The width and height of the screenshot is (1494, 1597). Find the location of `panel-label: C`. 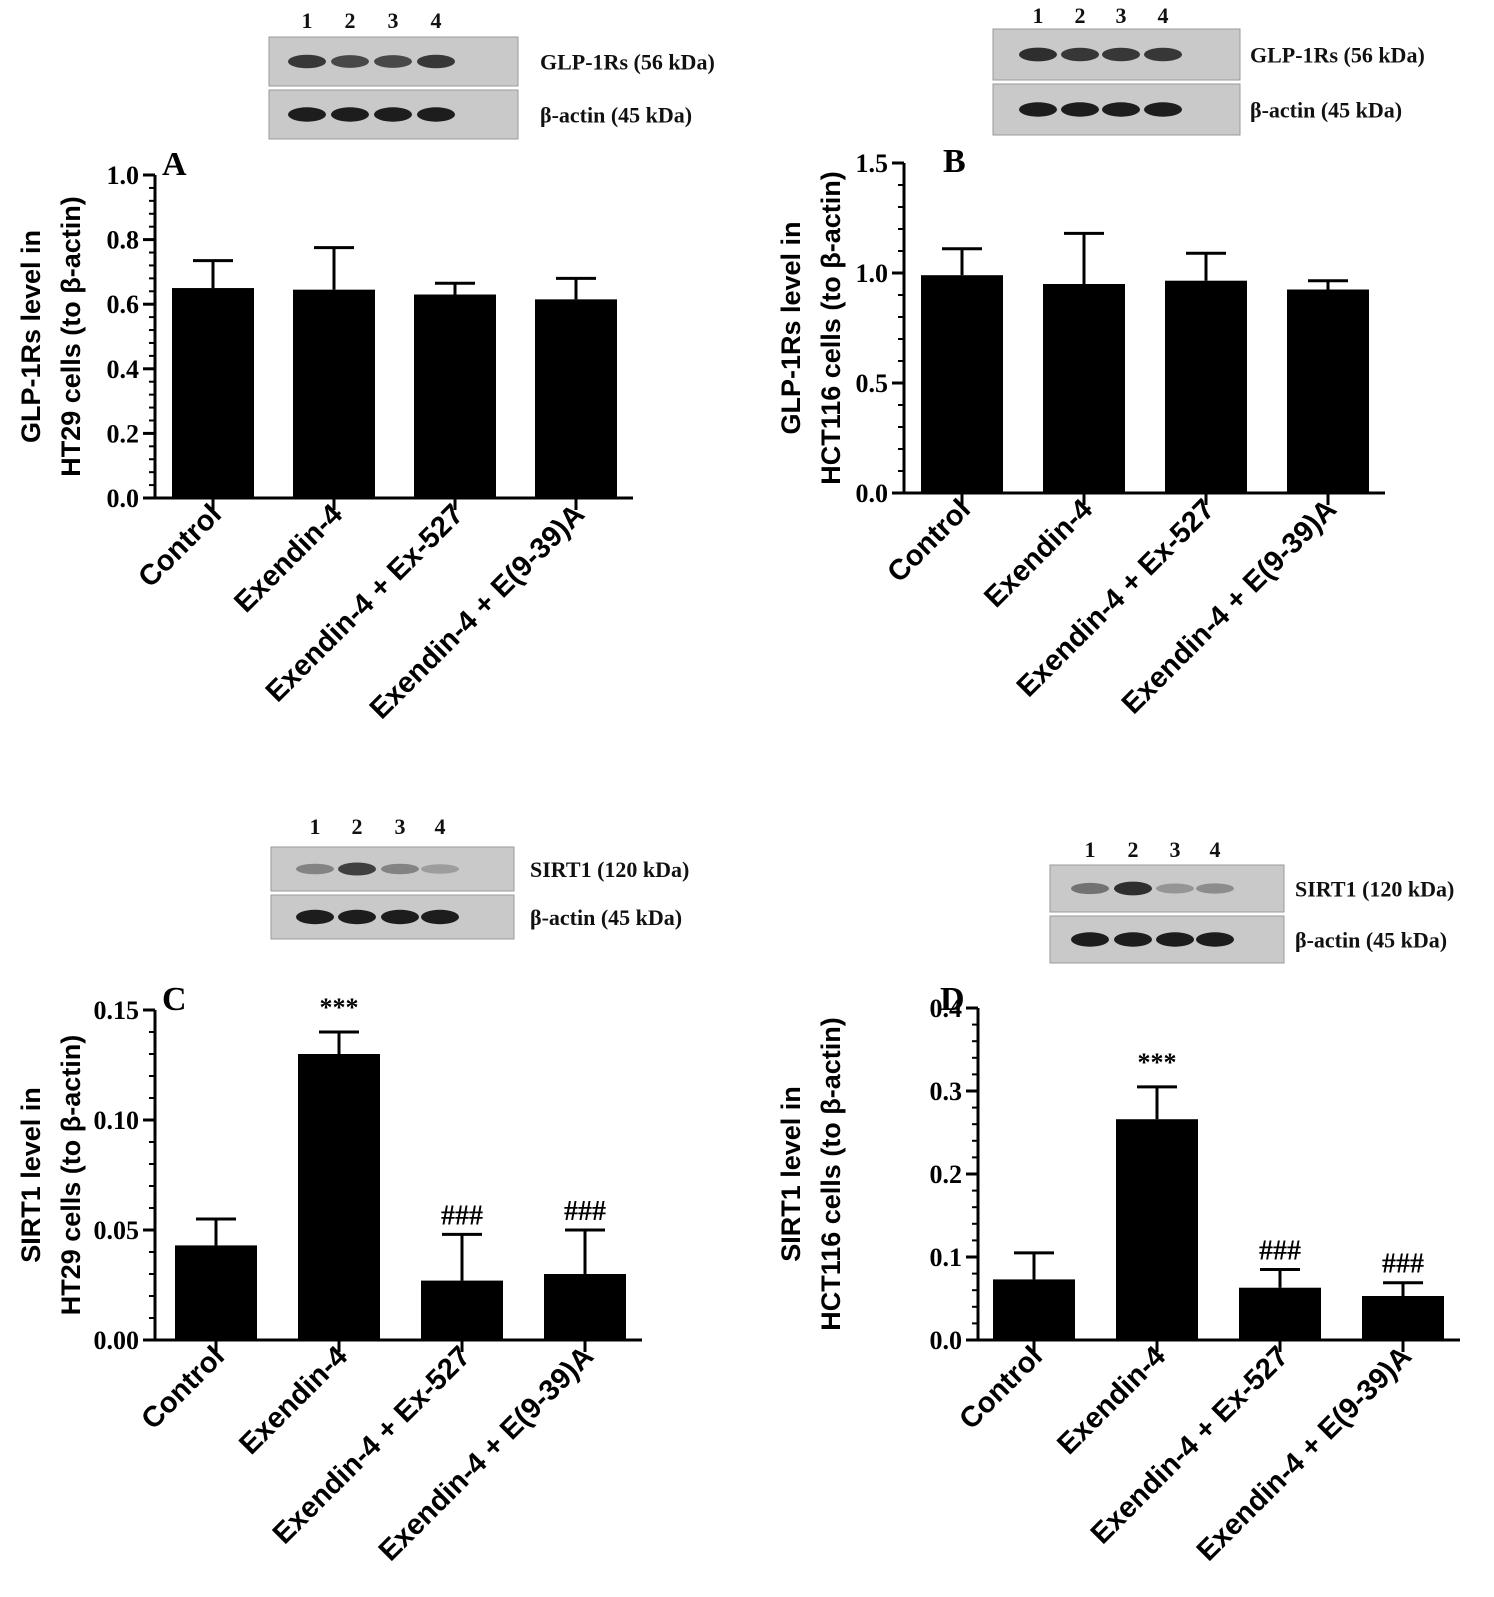

panel-label: C is located at coordinates (174, 999).